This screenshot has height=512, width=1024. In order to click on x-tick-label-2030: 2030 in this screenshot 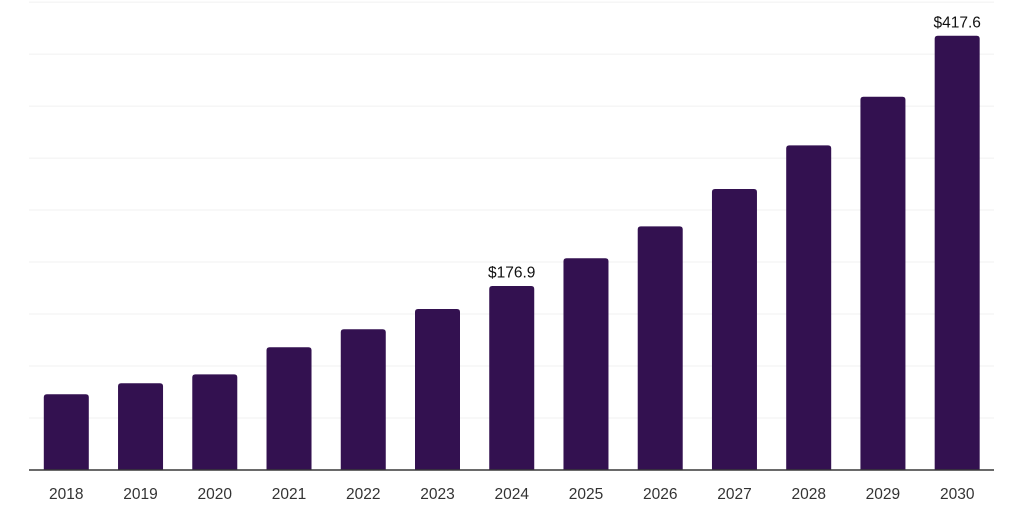, I will do `click(957, 494)`.